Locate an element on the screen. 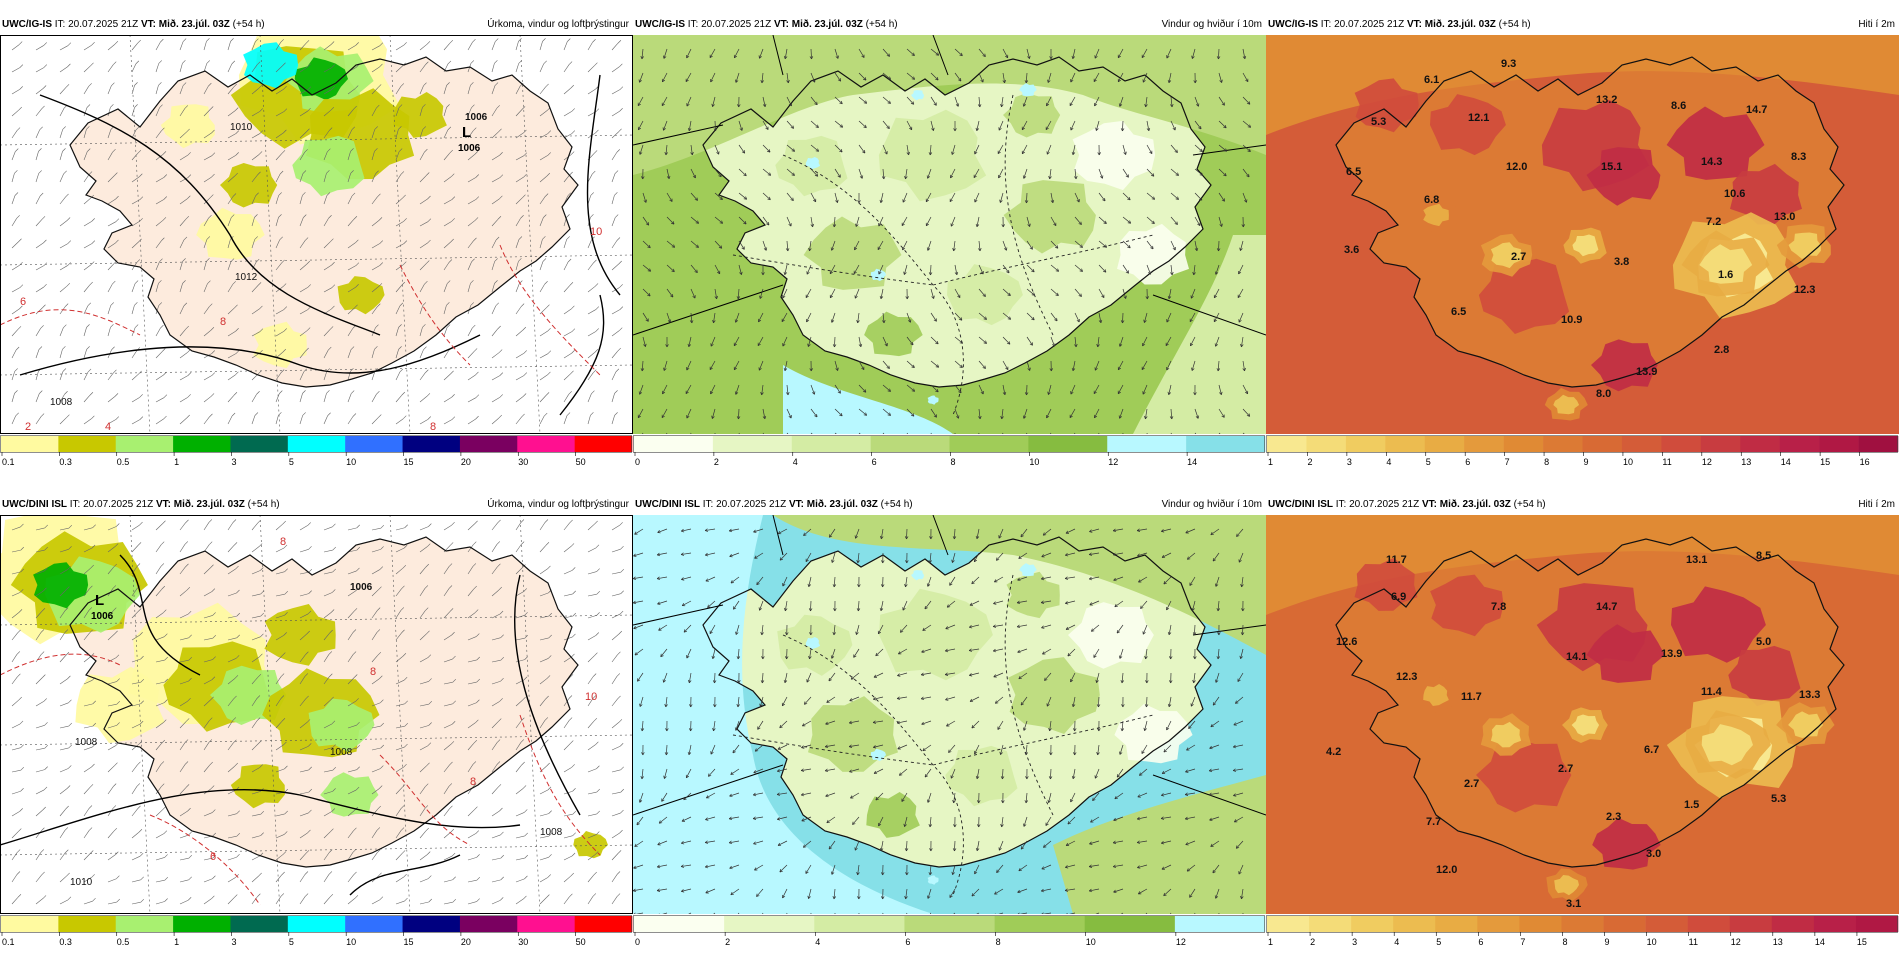 The width and height of the screenshot is (1900, 959). isotherm-label: 6 is located at coordinates (213, 857).